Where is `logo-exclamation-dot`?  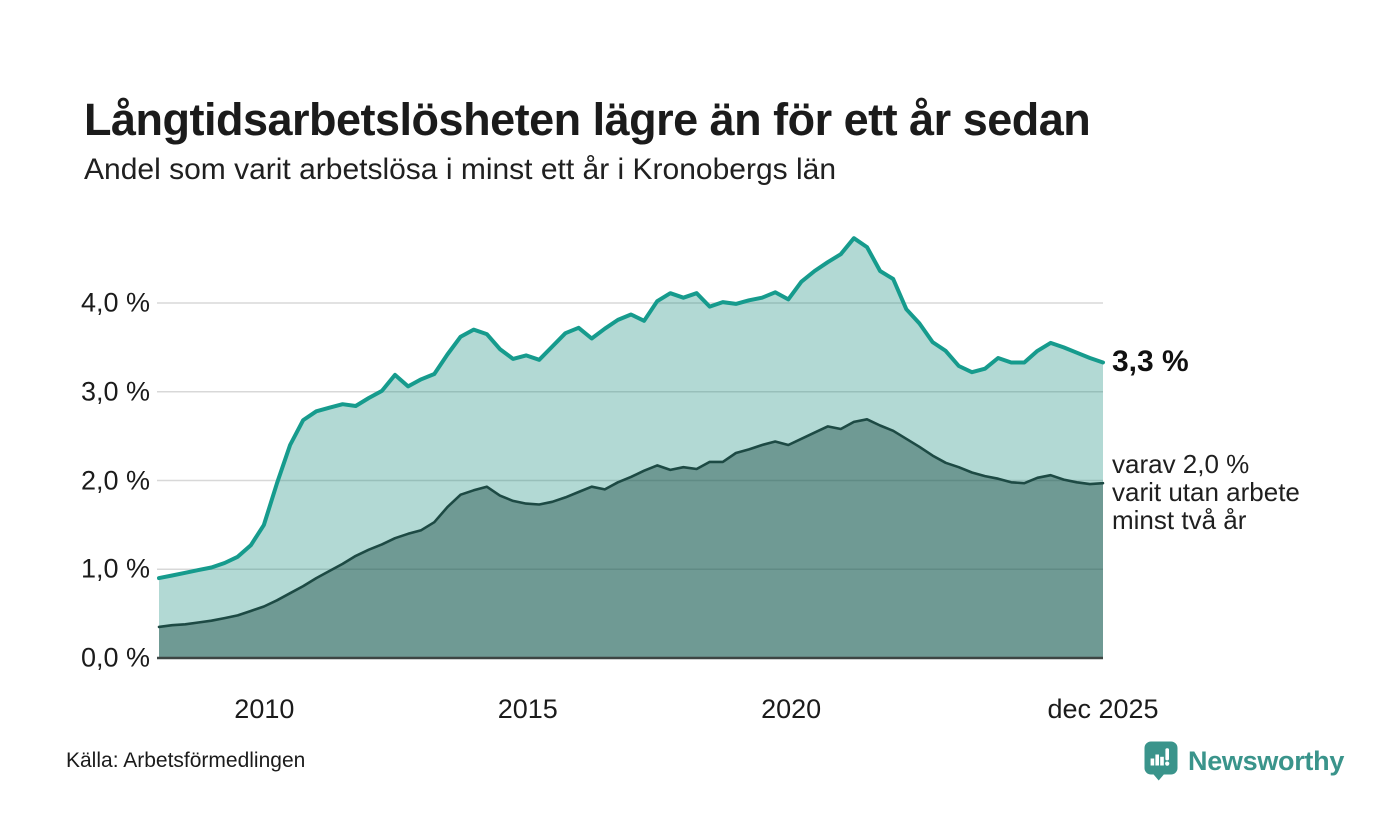 logo-exclamation-dot is located at coordinates (1167, 763).